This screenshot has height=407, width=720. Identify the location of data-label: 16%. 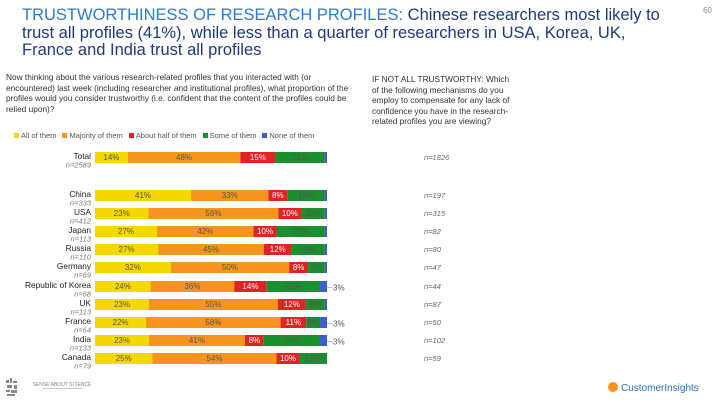
(306, 195).